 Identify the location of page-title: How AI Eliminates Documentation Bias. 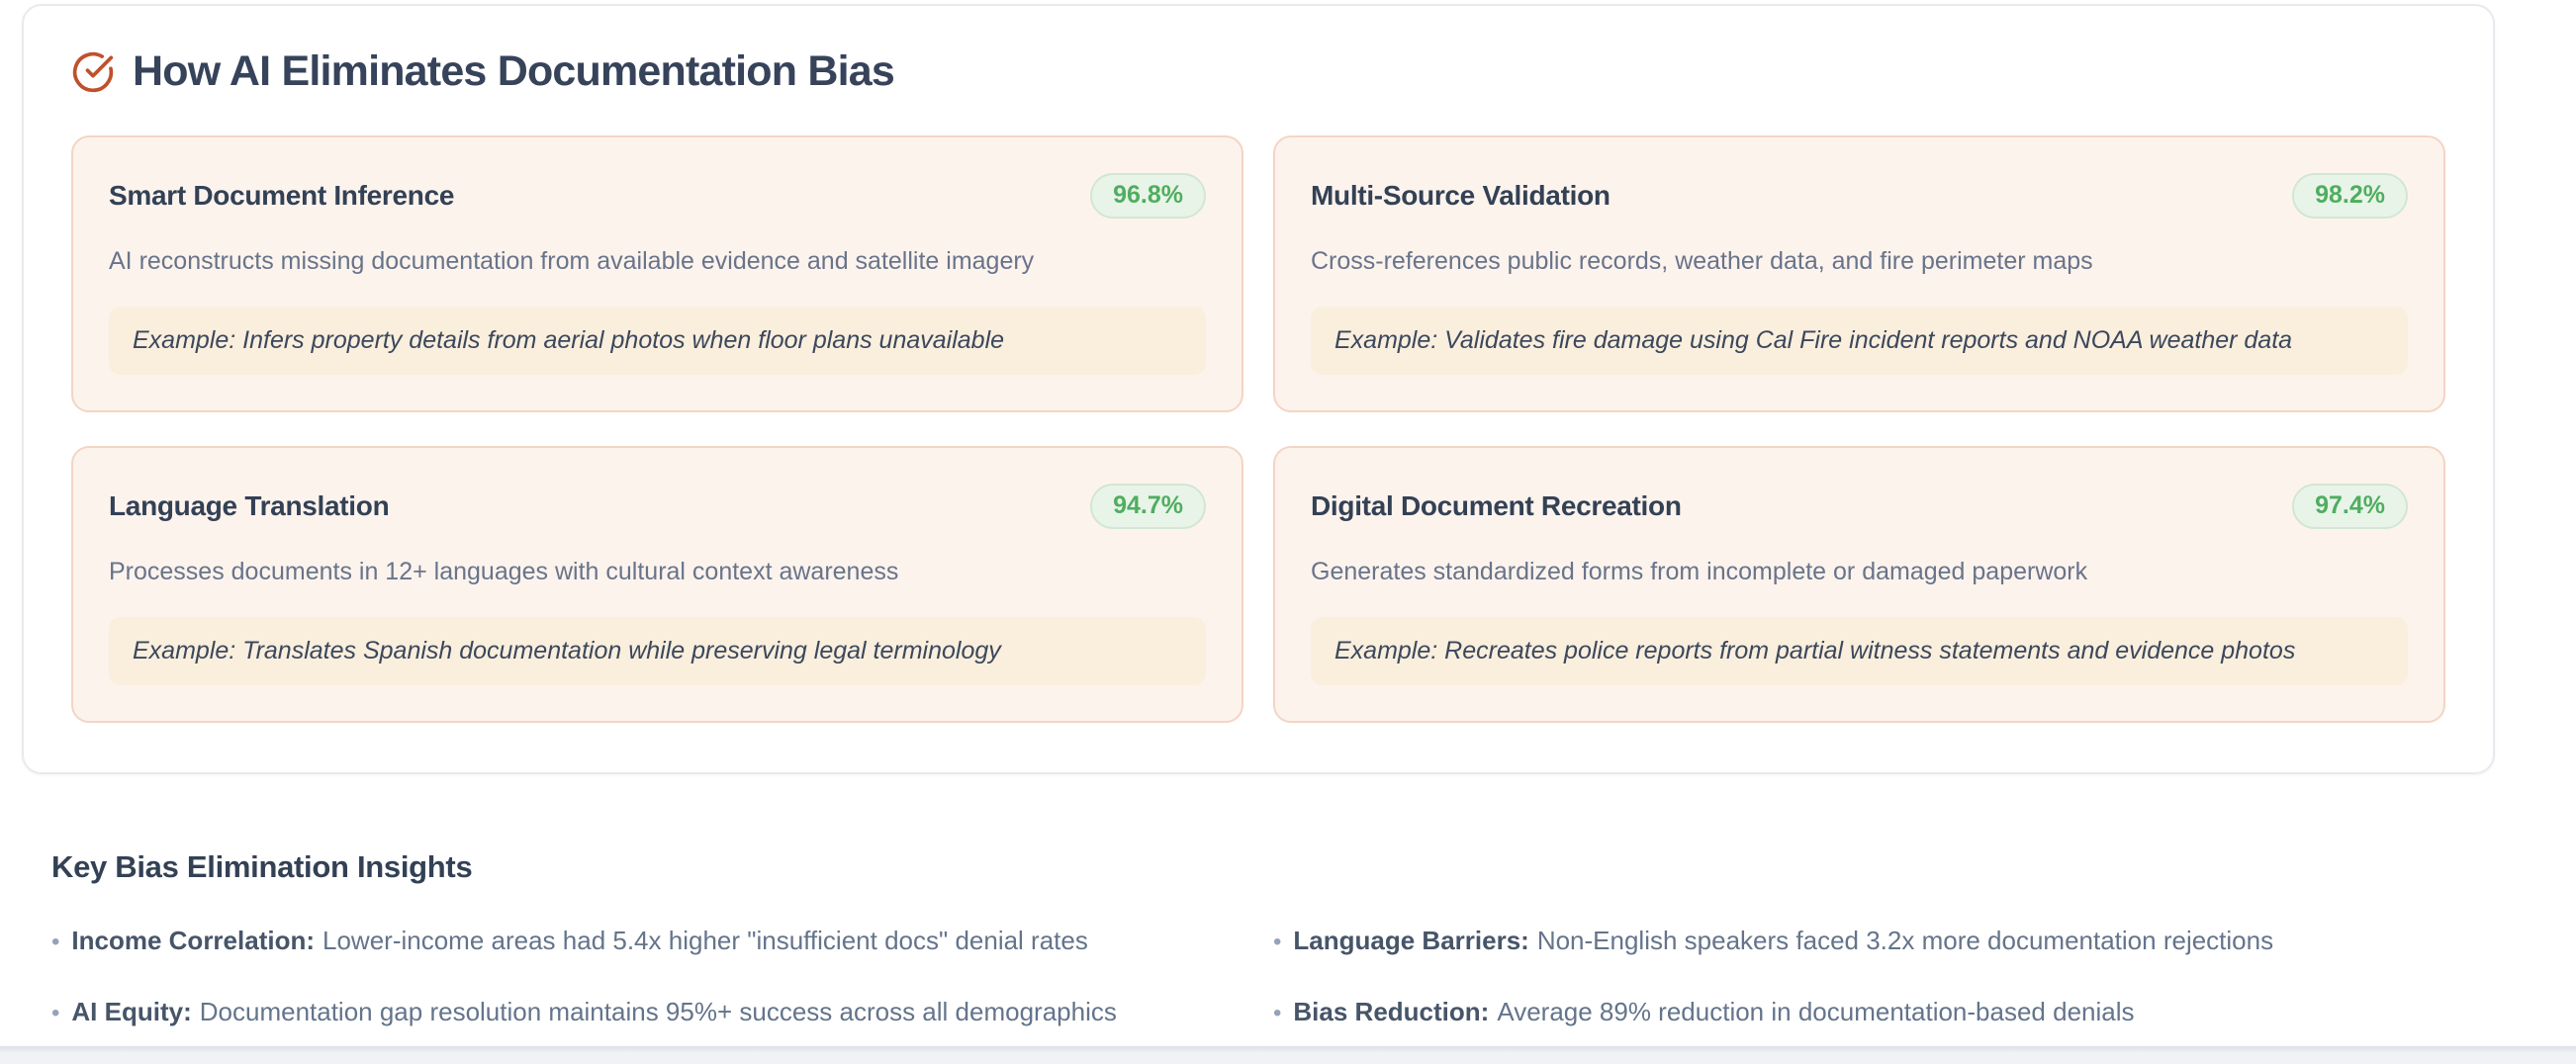
(514, 71).